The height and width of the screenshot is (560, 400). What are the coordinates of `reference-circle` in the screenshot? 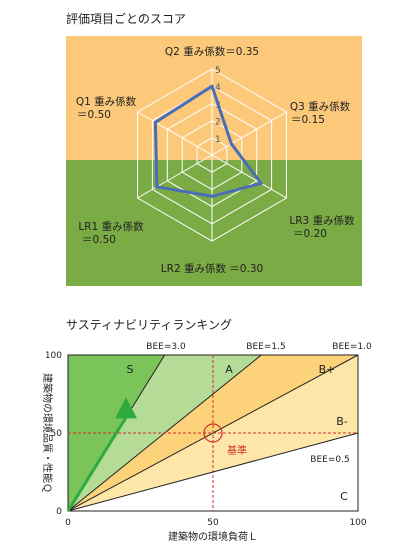 It's located at (213, 433).